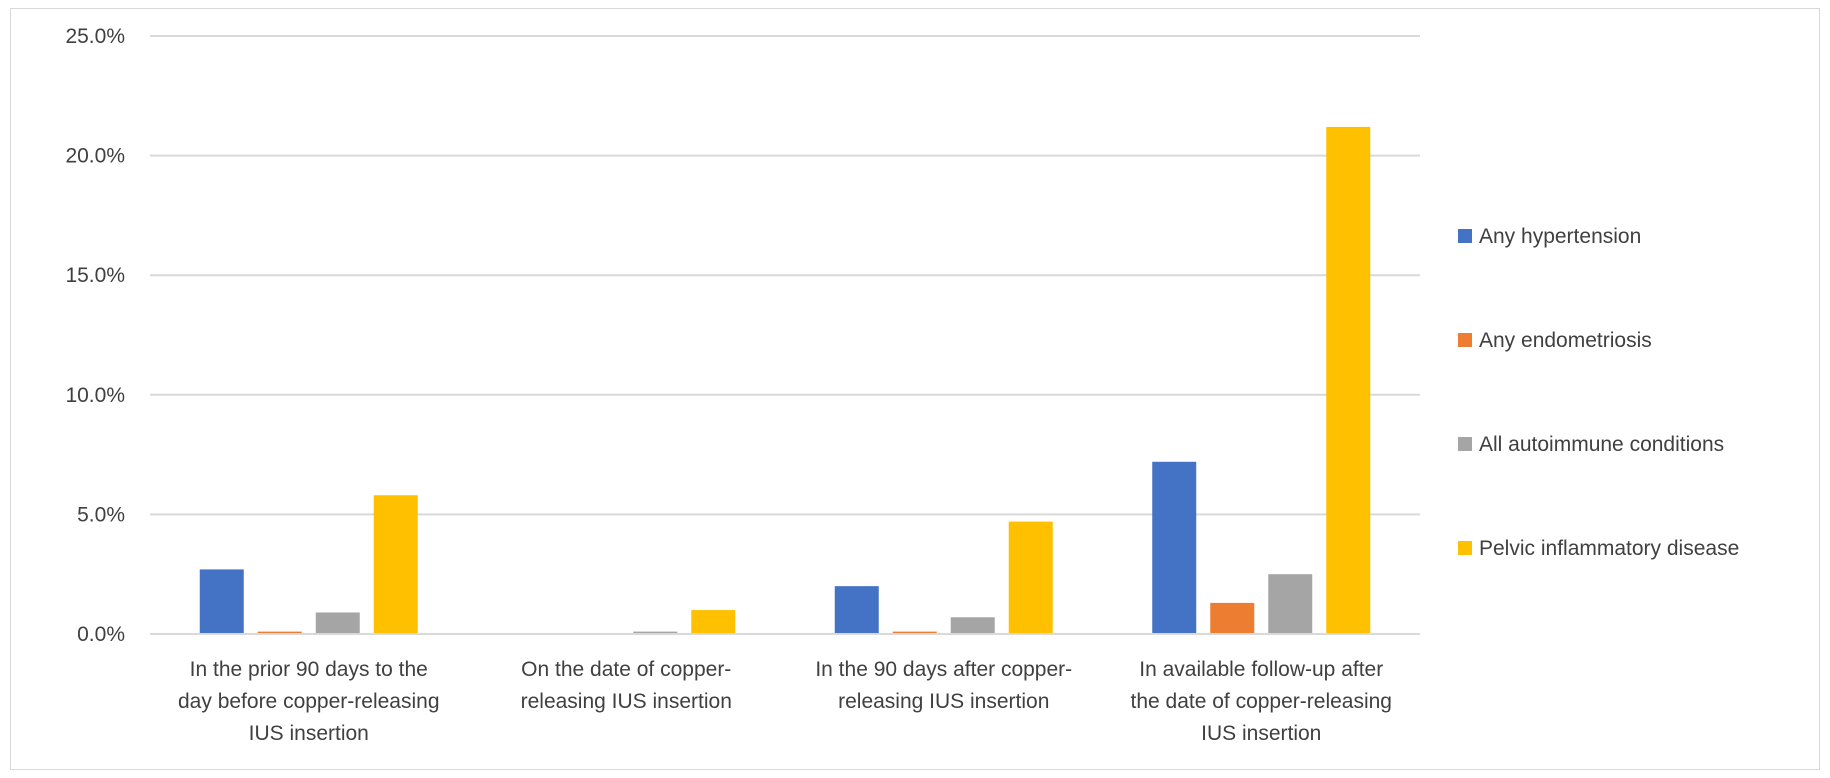  What do you see at coordinates (95, 156) in the screenshot?
I see `y-tick-label: 20.0%` at bounding box center [95, 156].